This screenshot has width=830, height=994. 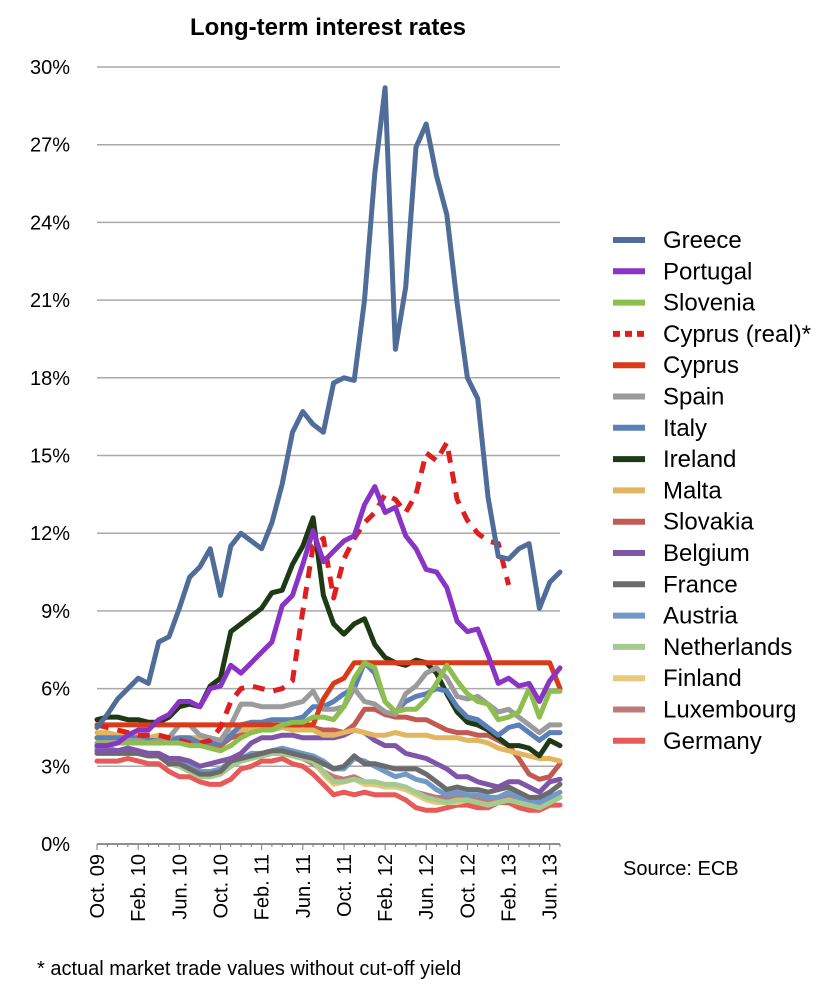 What do you see at coordinates (706, 553) in the screenshot?
I see `legend-label: Belgium` at bounding box center [706, 553].